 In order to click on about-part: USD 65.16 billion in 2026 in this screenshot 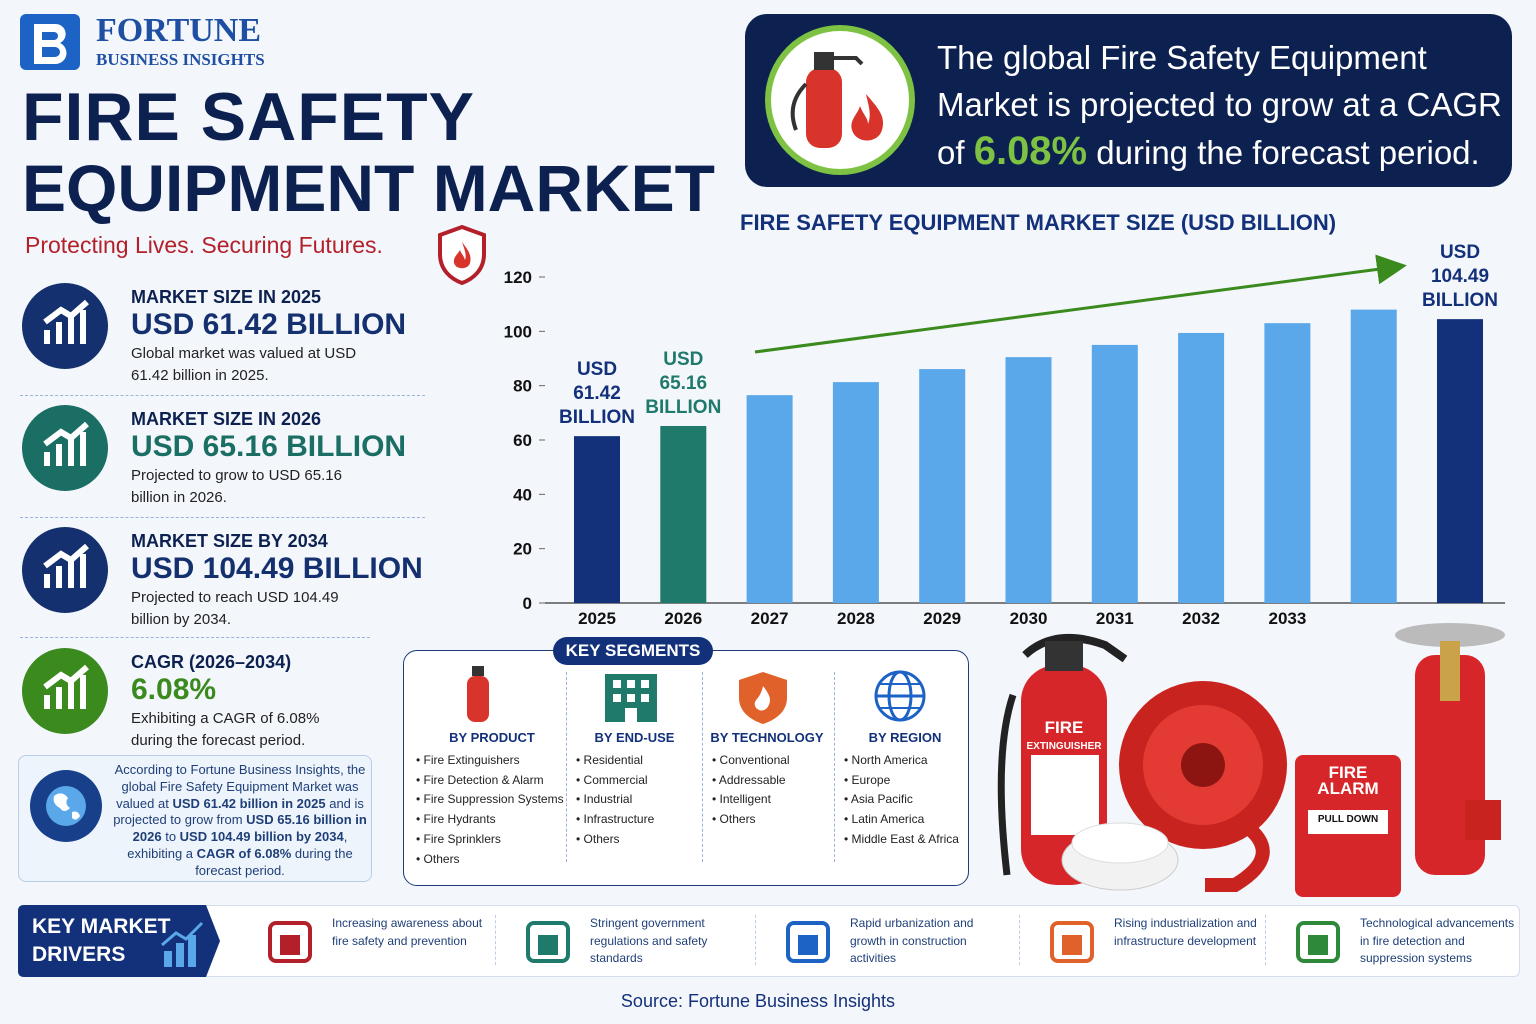, I will do `click(249, 828)`.